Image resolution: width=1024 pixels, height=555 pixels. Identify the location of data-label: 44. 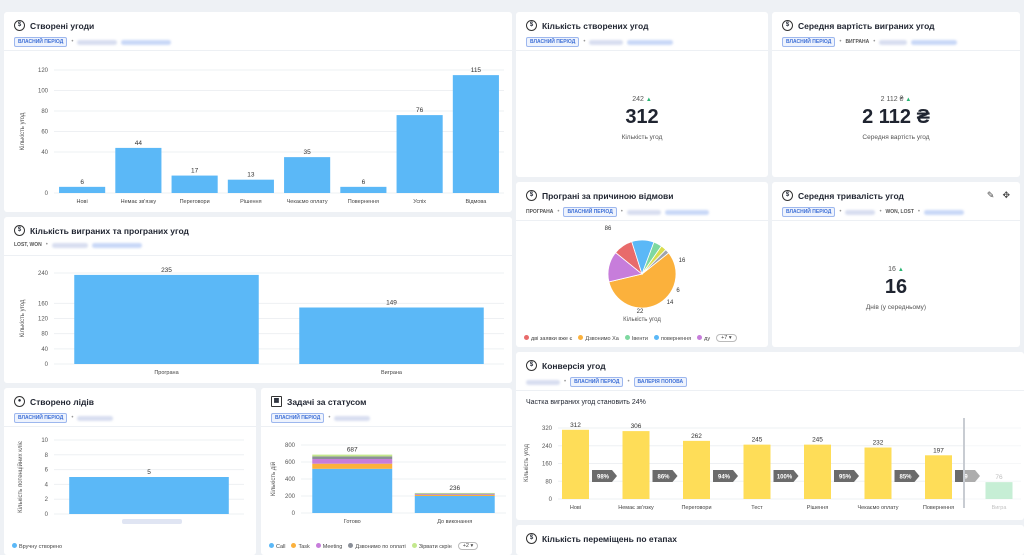
(139, 143).